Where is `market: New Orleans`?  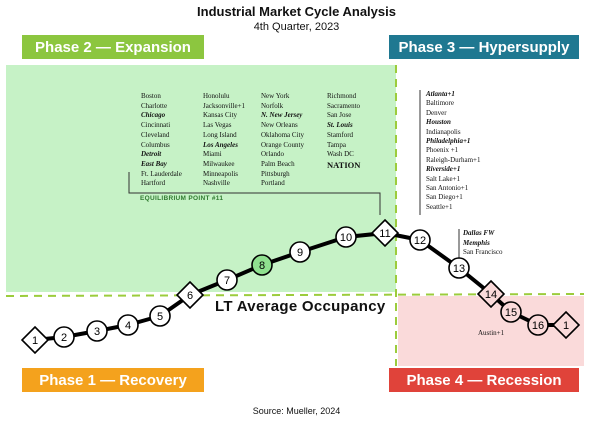 market: New Orleans is located at coordinates (279, 125).